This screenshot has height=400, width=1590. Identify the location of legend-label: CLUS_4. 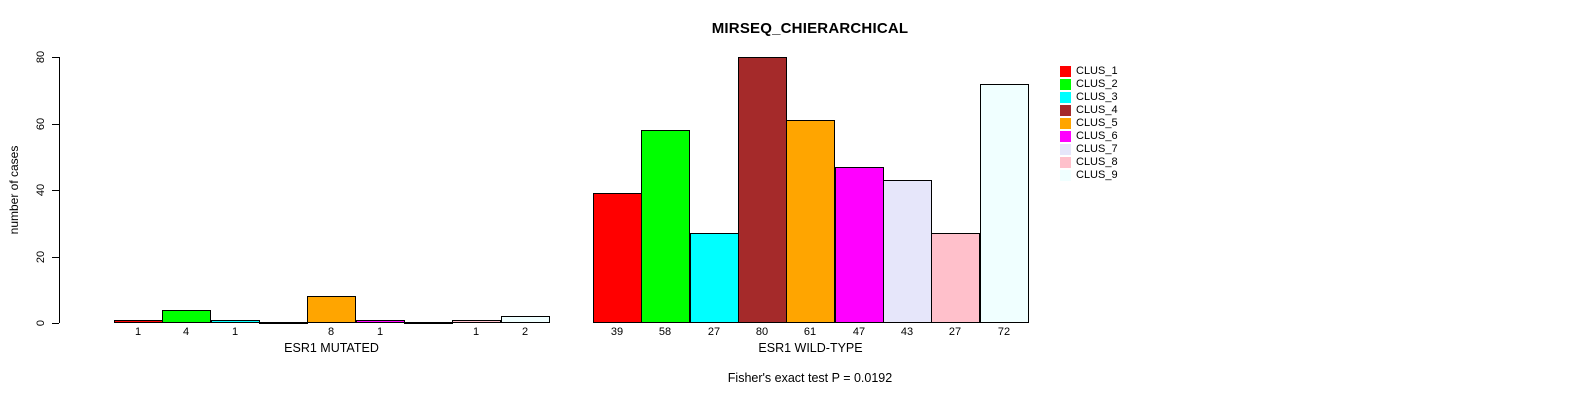
(1097, 110).